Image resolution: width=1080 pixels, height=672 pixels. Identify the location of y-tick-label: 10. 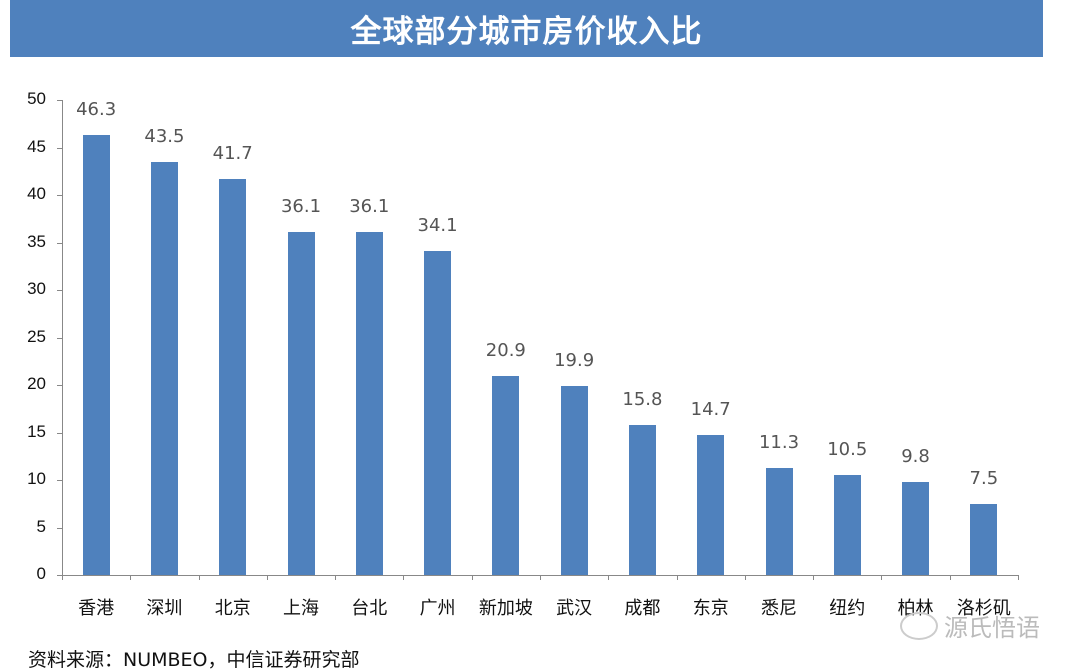
(36, 478).